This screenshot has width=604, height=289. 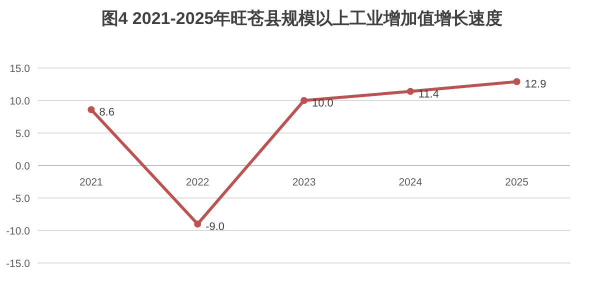 What do you see at coordinates (20, 102) in the screenshot?
I see `y-tick-label: 10.0` at bounding box center [20, 102].